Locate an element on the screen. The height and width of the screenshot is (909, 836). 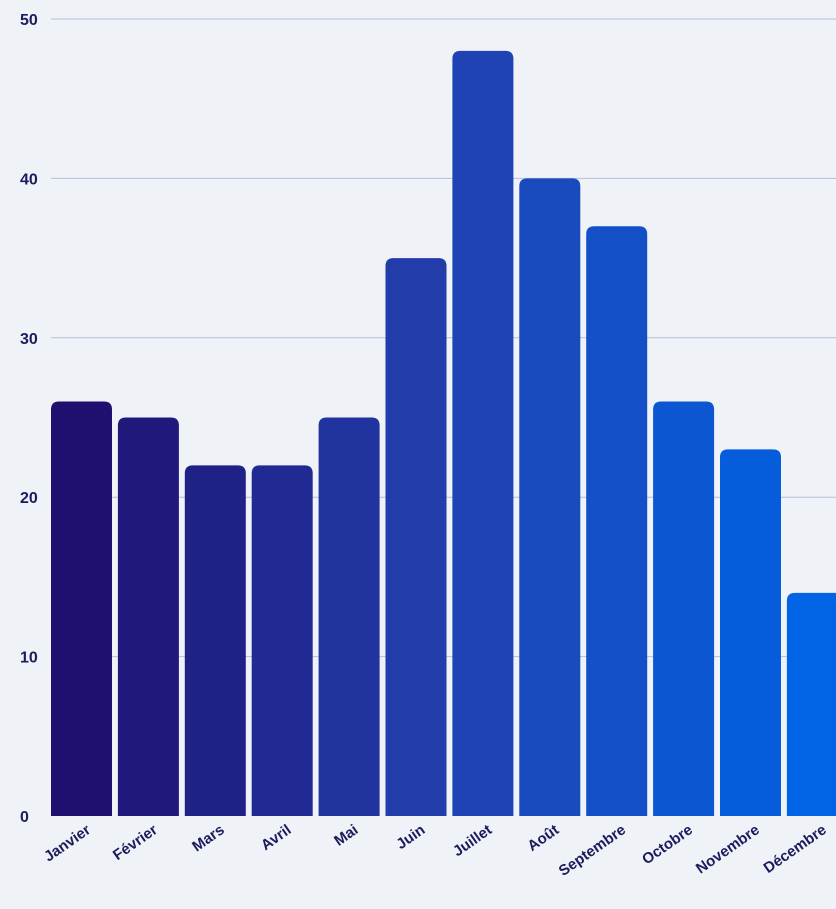
bar-janvier is located at coordinates (81, 608).